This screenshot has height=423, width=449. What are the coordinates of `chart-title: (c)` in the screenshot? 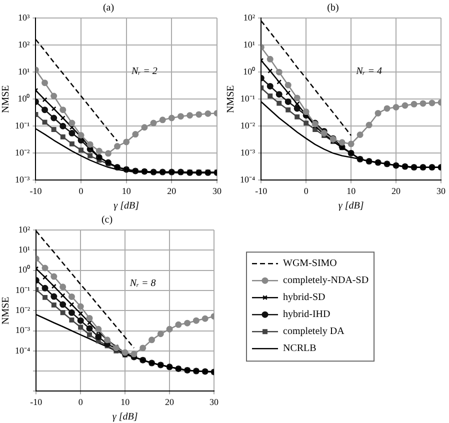 It's located at (107, 220).